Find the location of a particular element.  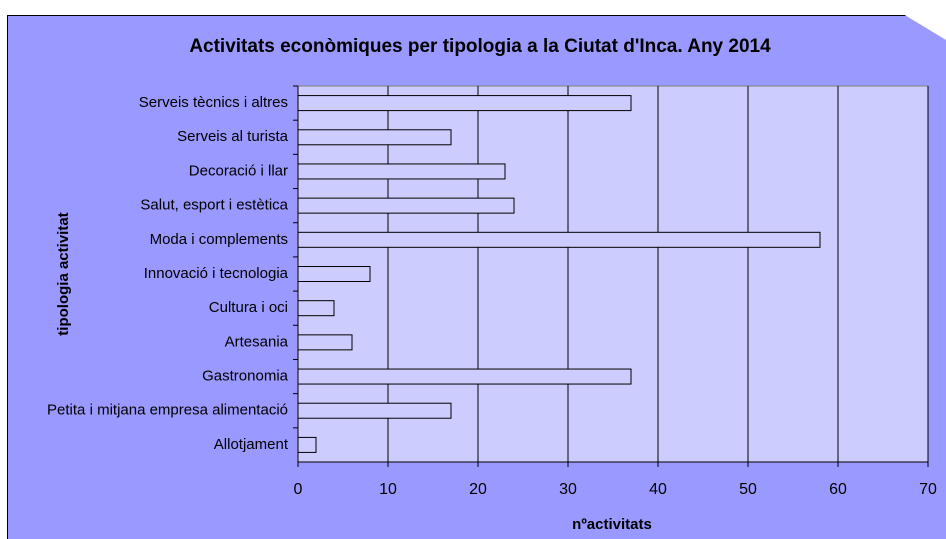

x-tick-label: 50 is located at coordinates (748, 489).